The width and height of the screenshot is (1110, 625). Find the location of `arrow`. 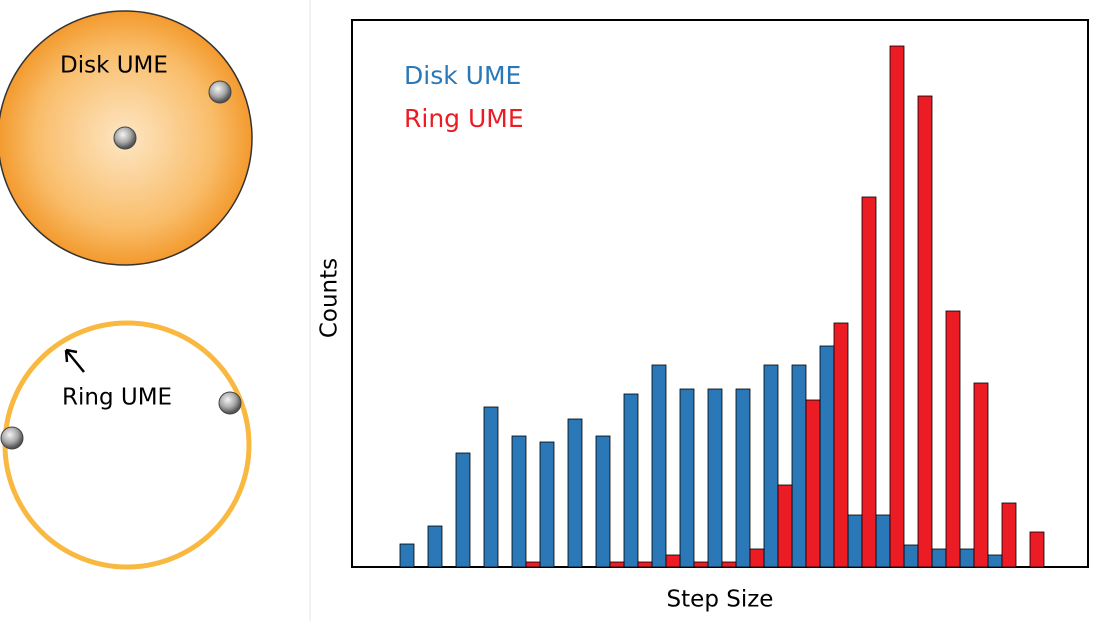

arrow is located at coordinates (74, 360).